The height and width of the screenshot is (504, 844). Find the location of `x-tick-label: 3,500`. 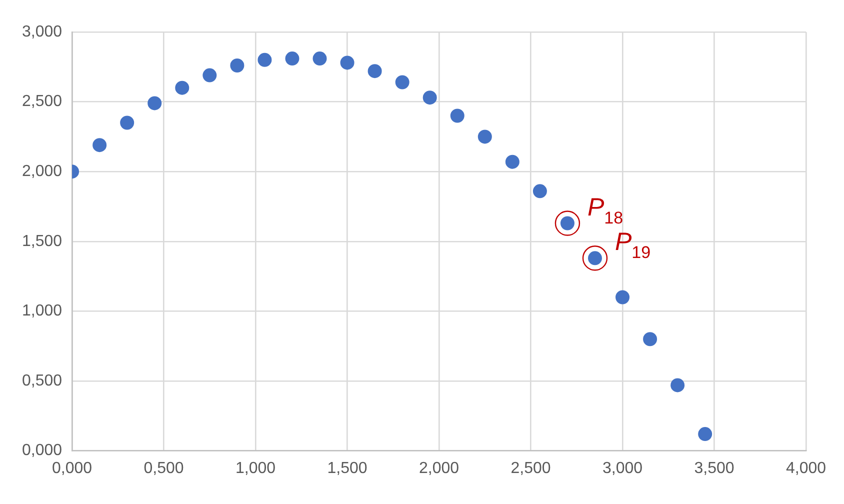

x-tick-label: 3,500 is located at coordinates (714, 468).